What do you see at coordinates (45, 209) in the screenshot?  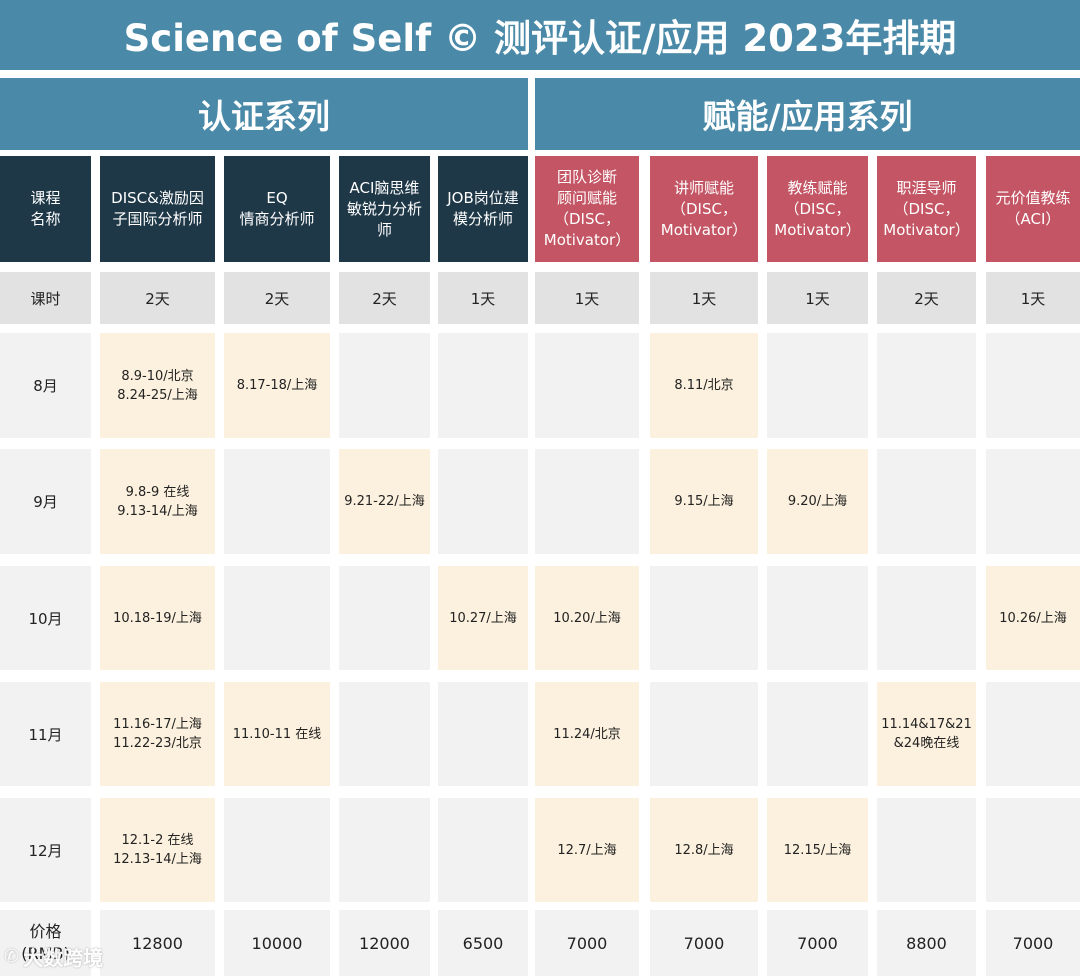 I see `row-label-course: 课程 名称` at bounding box center [45, 209].